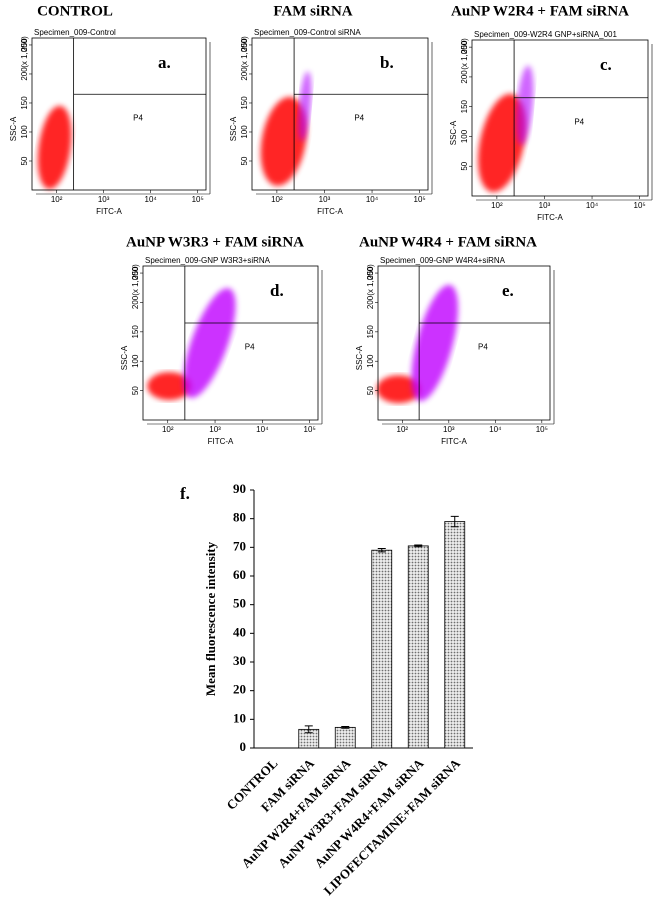 The width and height of the screenshot is (661, 921). I want to click on y-tick-label: 80, so click(239, 517).